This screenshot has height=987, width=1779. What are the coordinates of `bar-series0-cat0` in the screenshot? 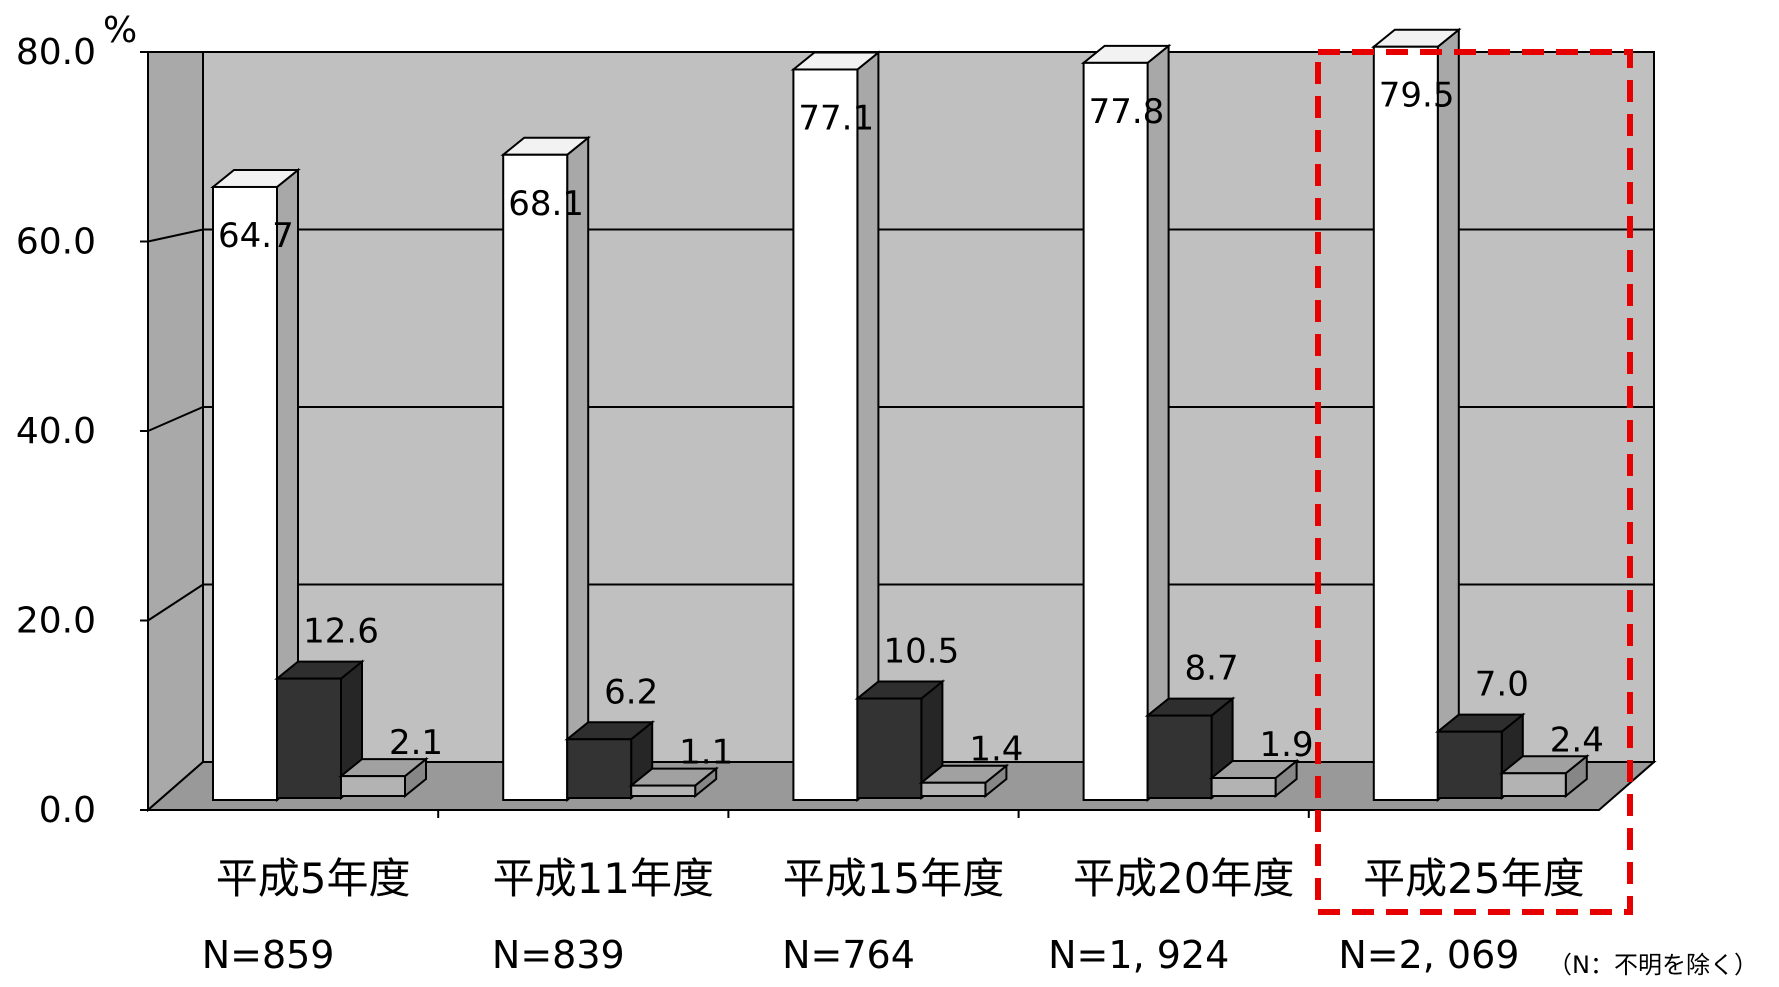 It's located at (255, 485).